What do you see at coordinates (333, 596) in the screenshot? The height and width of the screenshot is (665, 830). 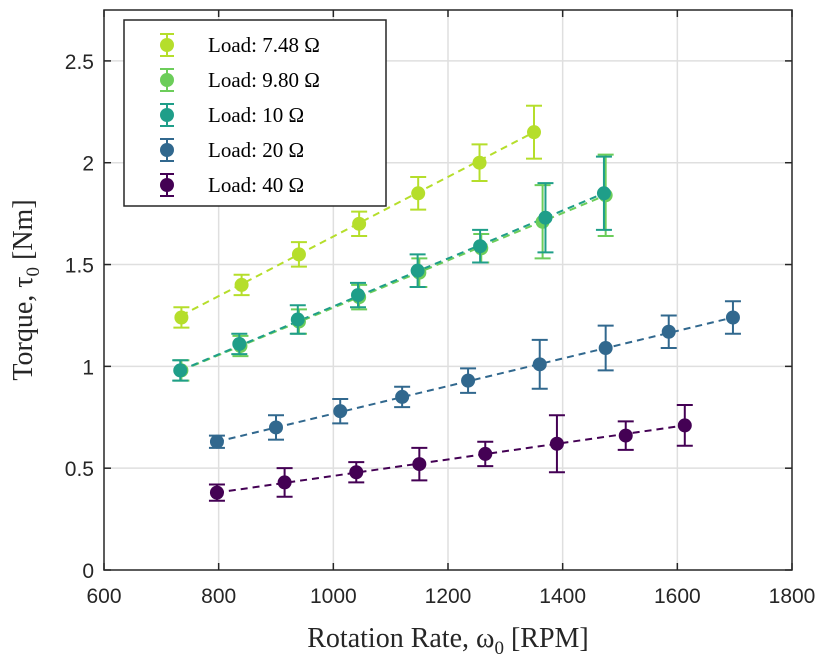 I see `x-tick-label: 1000` at bounding box center [333, 596].